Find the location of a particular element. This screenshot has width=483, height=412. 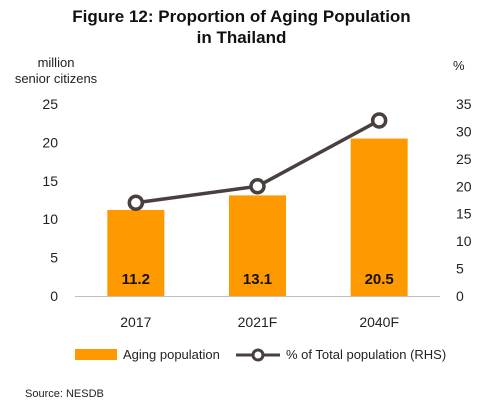

legend-bar-swatch is located at coordinates (96, 354).